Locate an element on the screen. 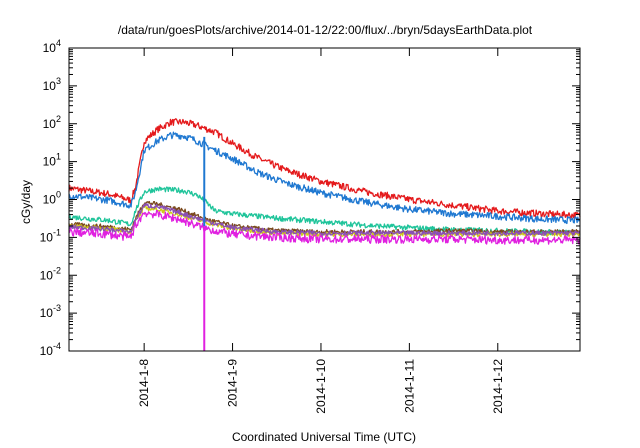 This screenshot has width=640, height=448. y-tick-label: 10⁻³ is located at coordinates (50, 311).